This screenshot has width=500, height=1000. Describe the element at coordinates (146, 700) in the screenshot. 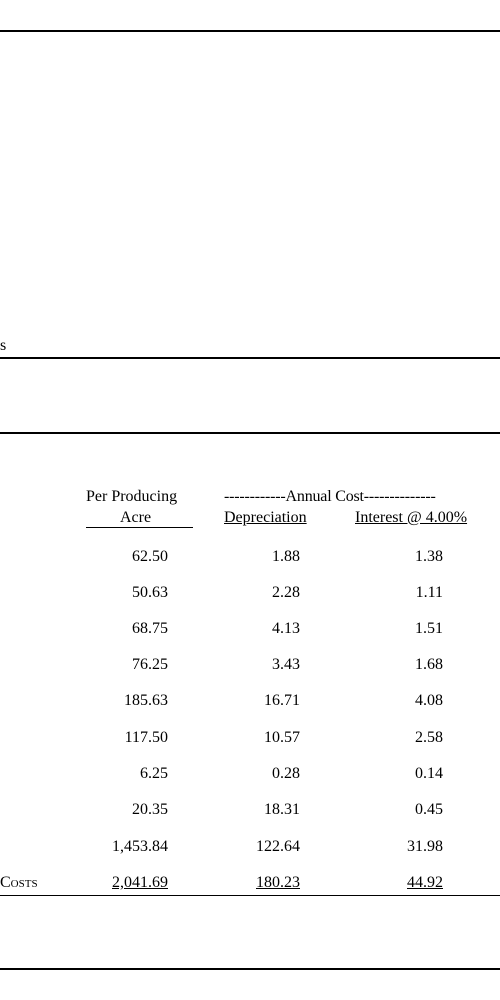

I see `acre-cell: 185.63` at that location.